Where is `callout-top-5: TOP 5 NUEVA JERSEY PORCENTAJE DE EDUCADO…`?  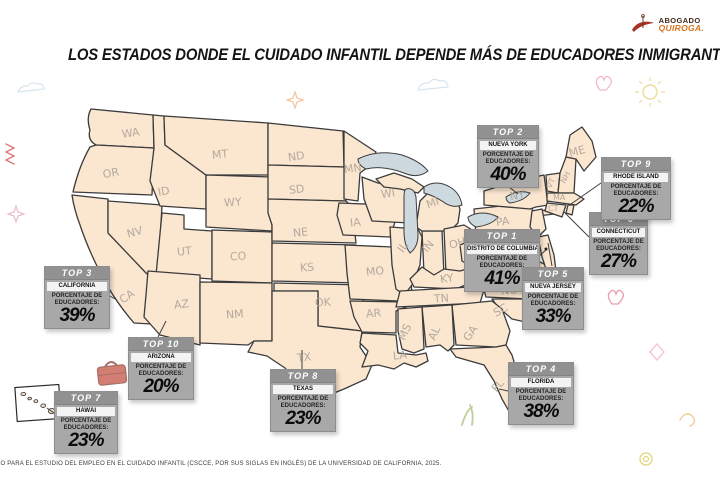
callout-top-5: TOP 5 NUEVA JERSEY PORCENTAJE DE EDUCADO… is located at coordinates (553, 298).